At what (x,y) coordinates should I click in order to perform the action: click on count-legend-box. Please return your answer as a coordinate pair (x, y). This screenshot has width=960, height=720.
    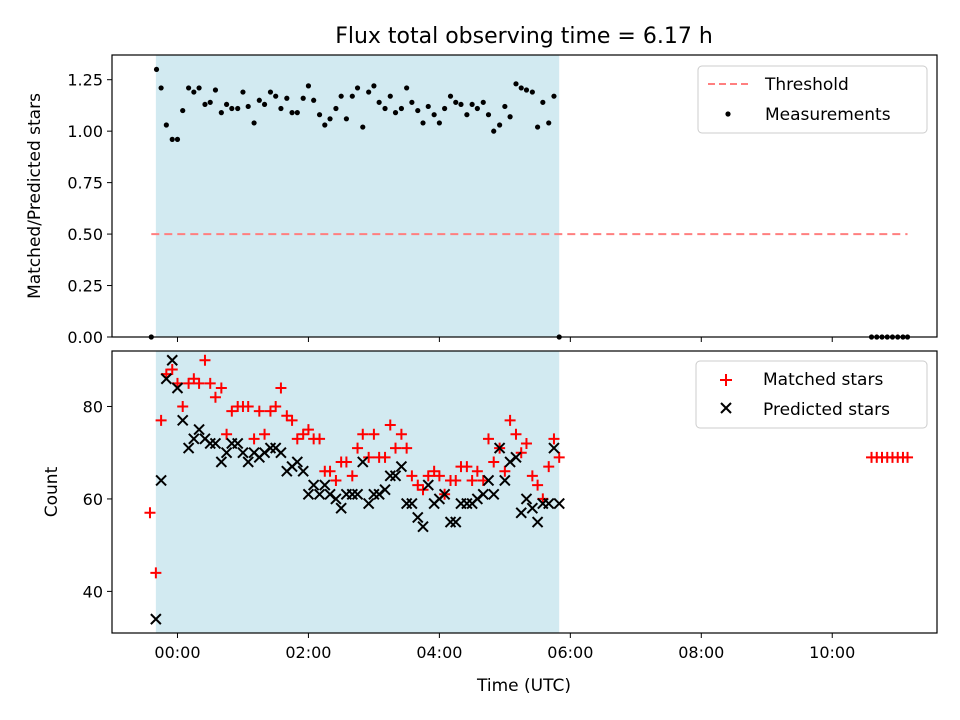
    Looking at the image, I should click on (811, 394).